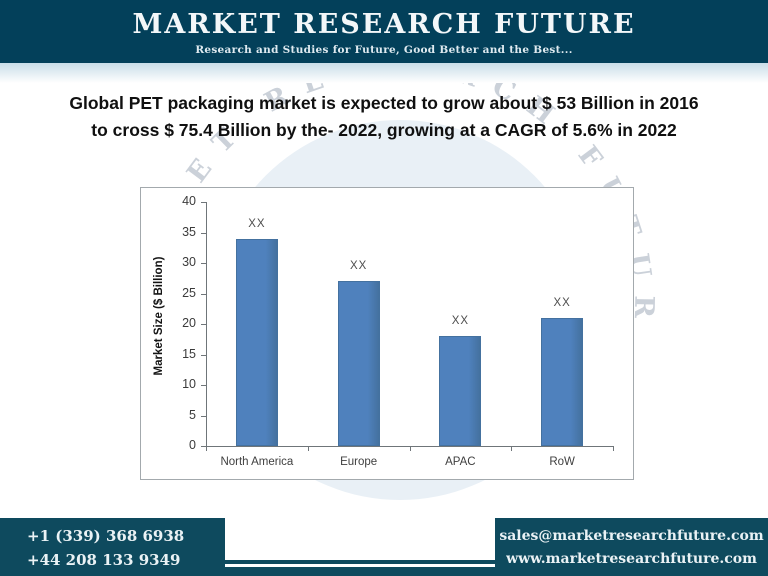 This screenshot has width=768, height=576. Describe the element at coordinates (257, 462) in the screenshot. I see `x-category-label: North America` at that location.